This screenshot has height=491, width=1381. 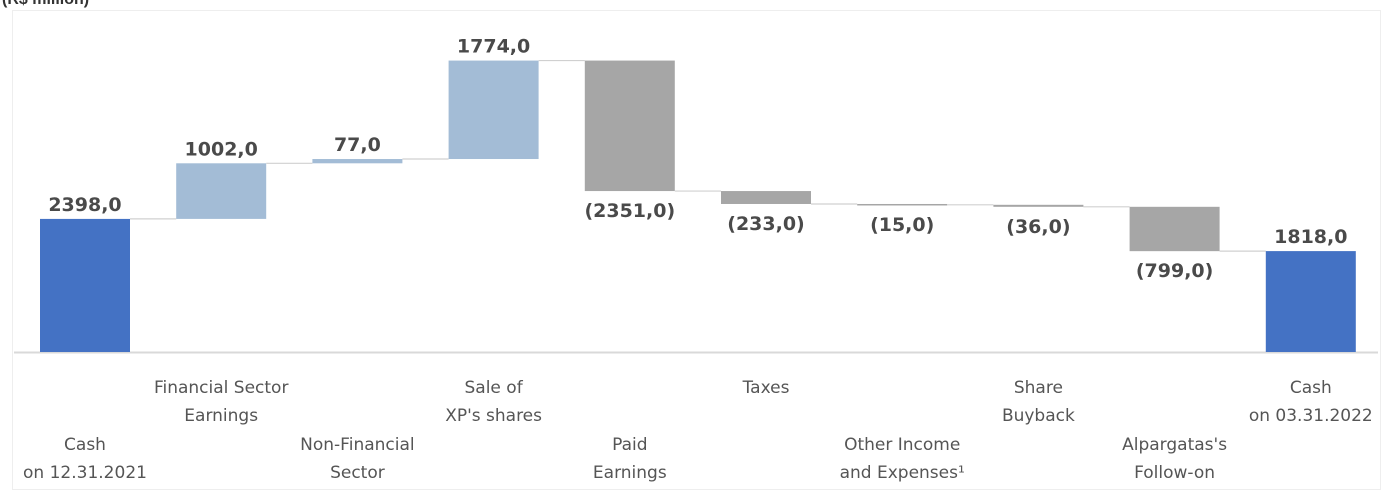 I want to click on value-label-9: (799,0), so click(x=1174, y=271).